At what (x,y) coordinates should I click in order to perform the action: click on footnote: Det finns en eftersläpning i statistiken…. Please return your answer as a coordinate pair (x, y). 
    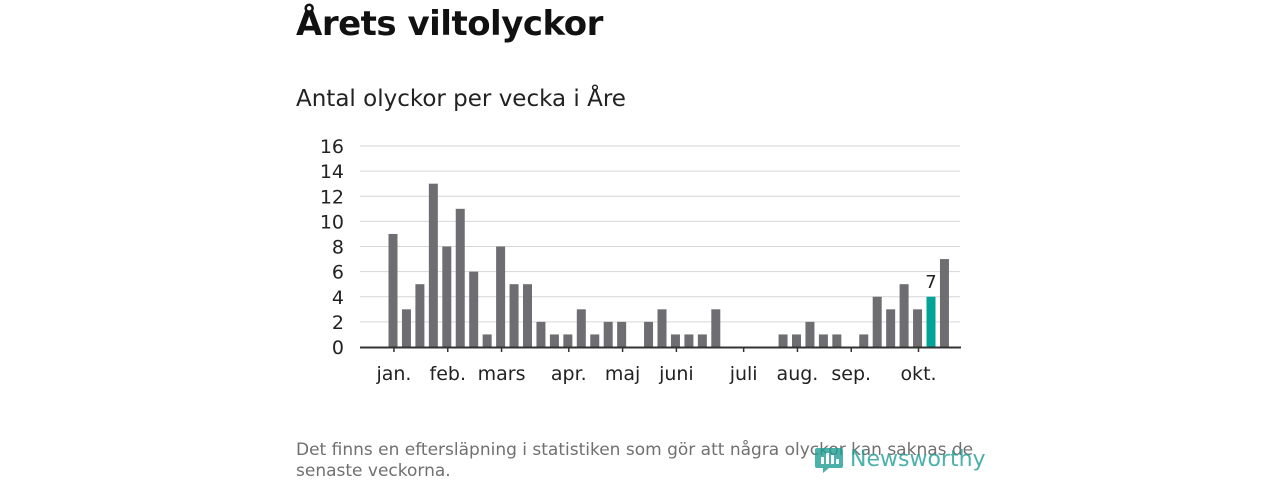
    Looking at the image, I should click on (635, 460).